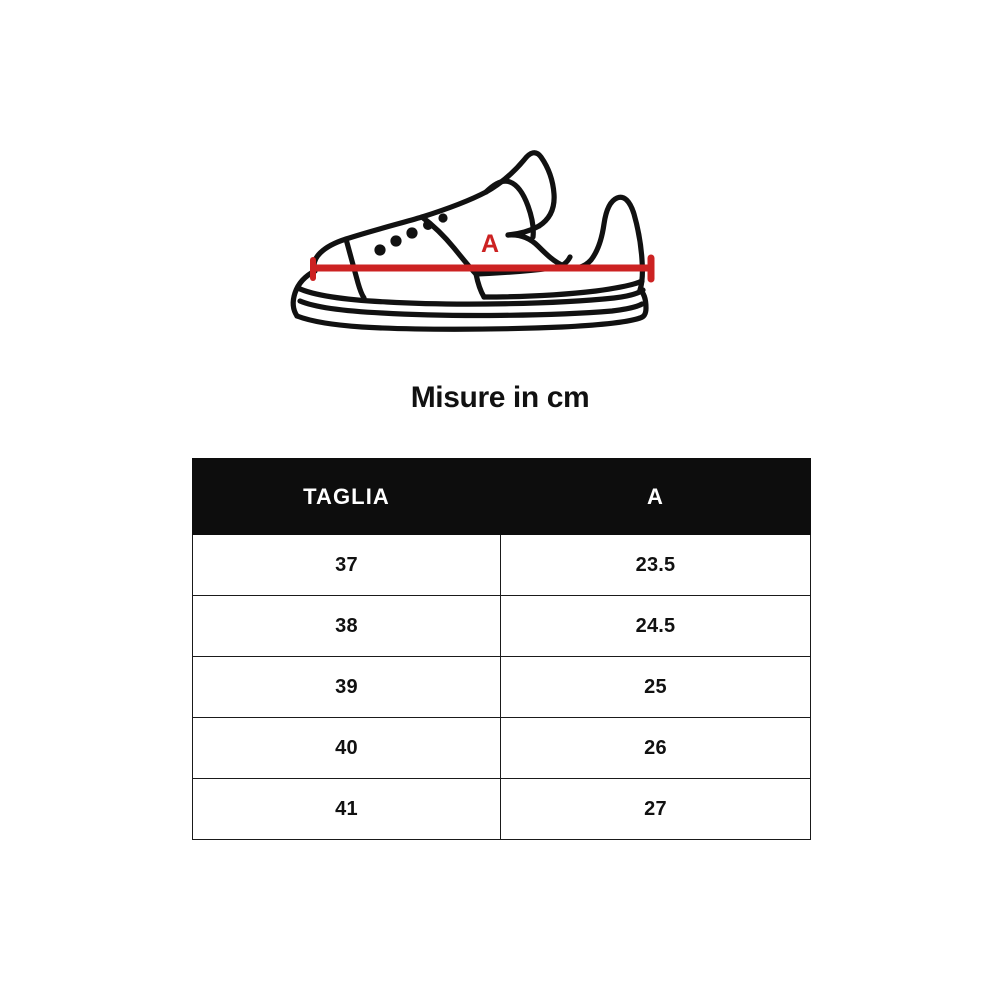 The image size is (1000, 1000). I want to click on cell-size: 39, so click(346, 687).